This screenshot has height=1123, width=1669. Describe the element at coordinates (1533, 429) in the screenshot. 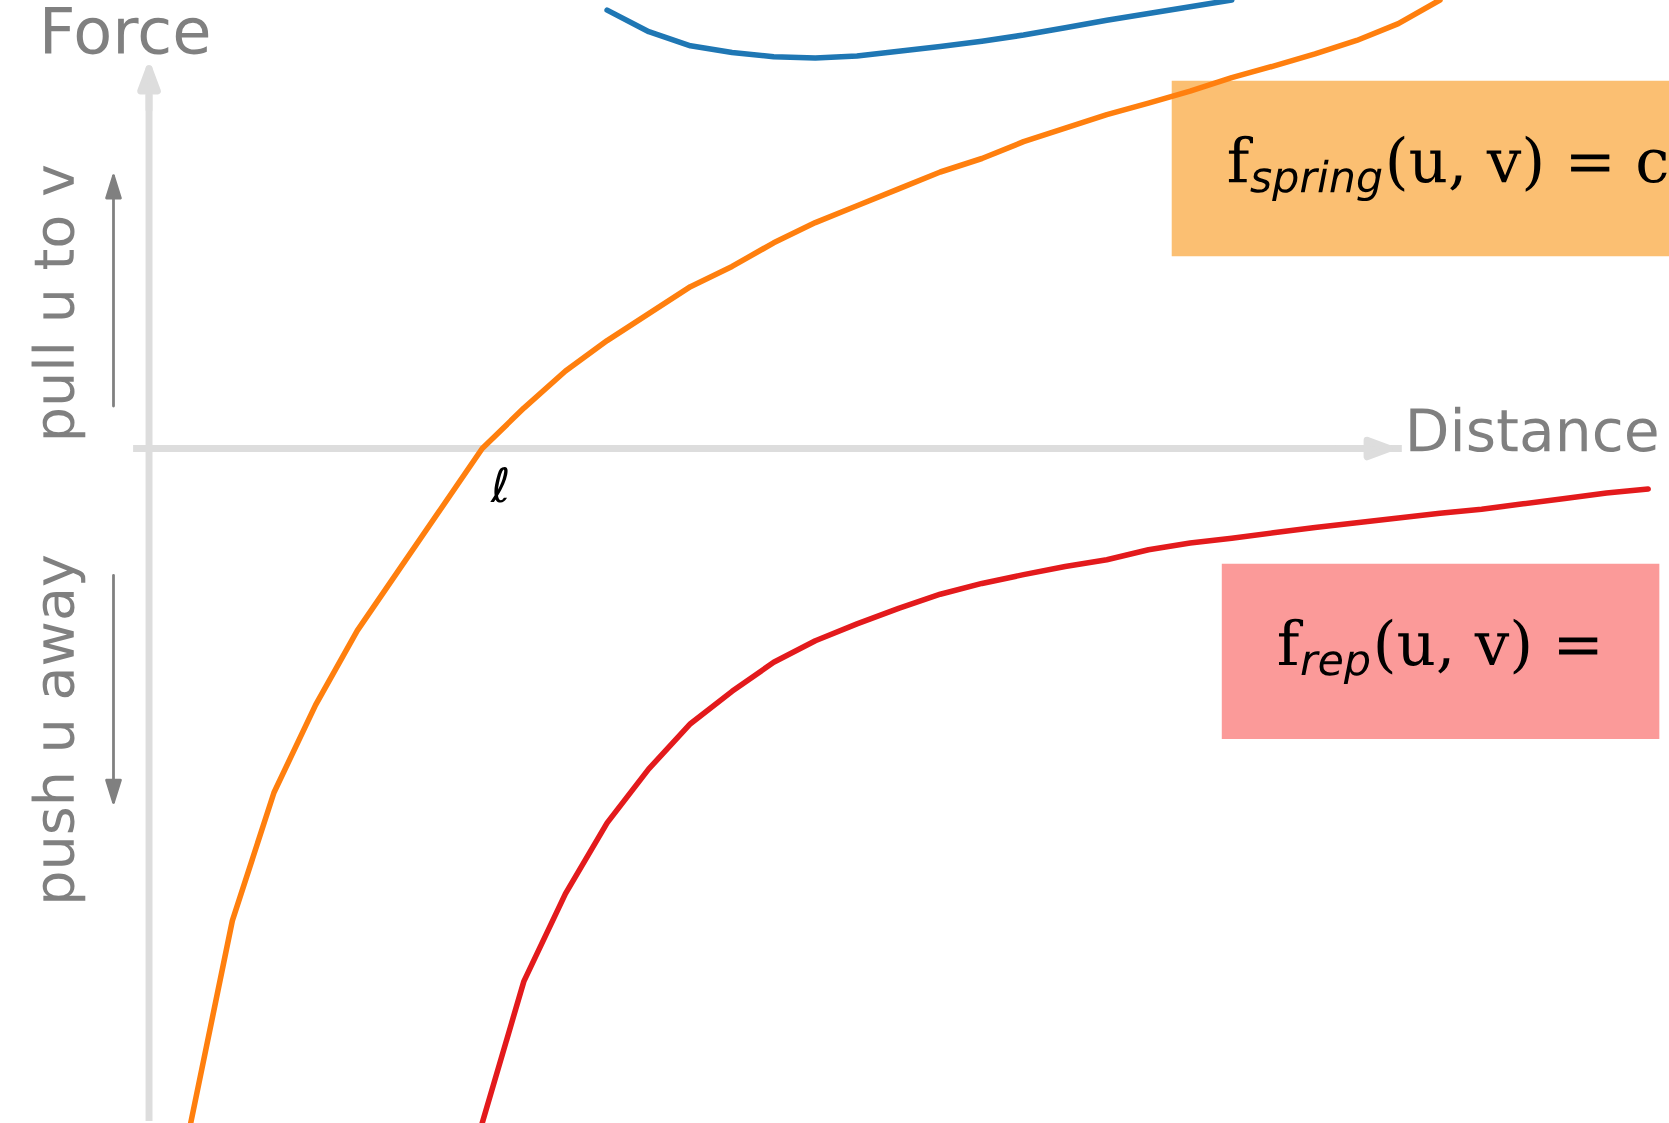

I see `x-axis-title: Distance` at that location.